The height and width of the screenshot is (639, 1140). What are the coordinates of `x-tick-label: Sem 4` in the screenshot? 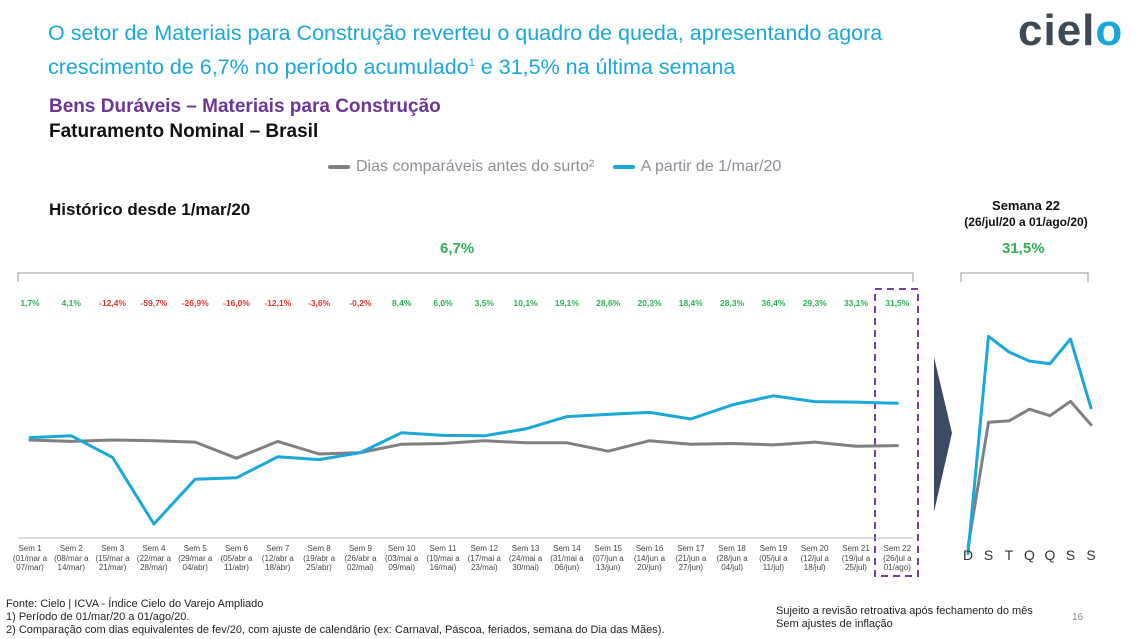 It's located at (154, 548).